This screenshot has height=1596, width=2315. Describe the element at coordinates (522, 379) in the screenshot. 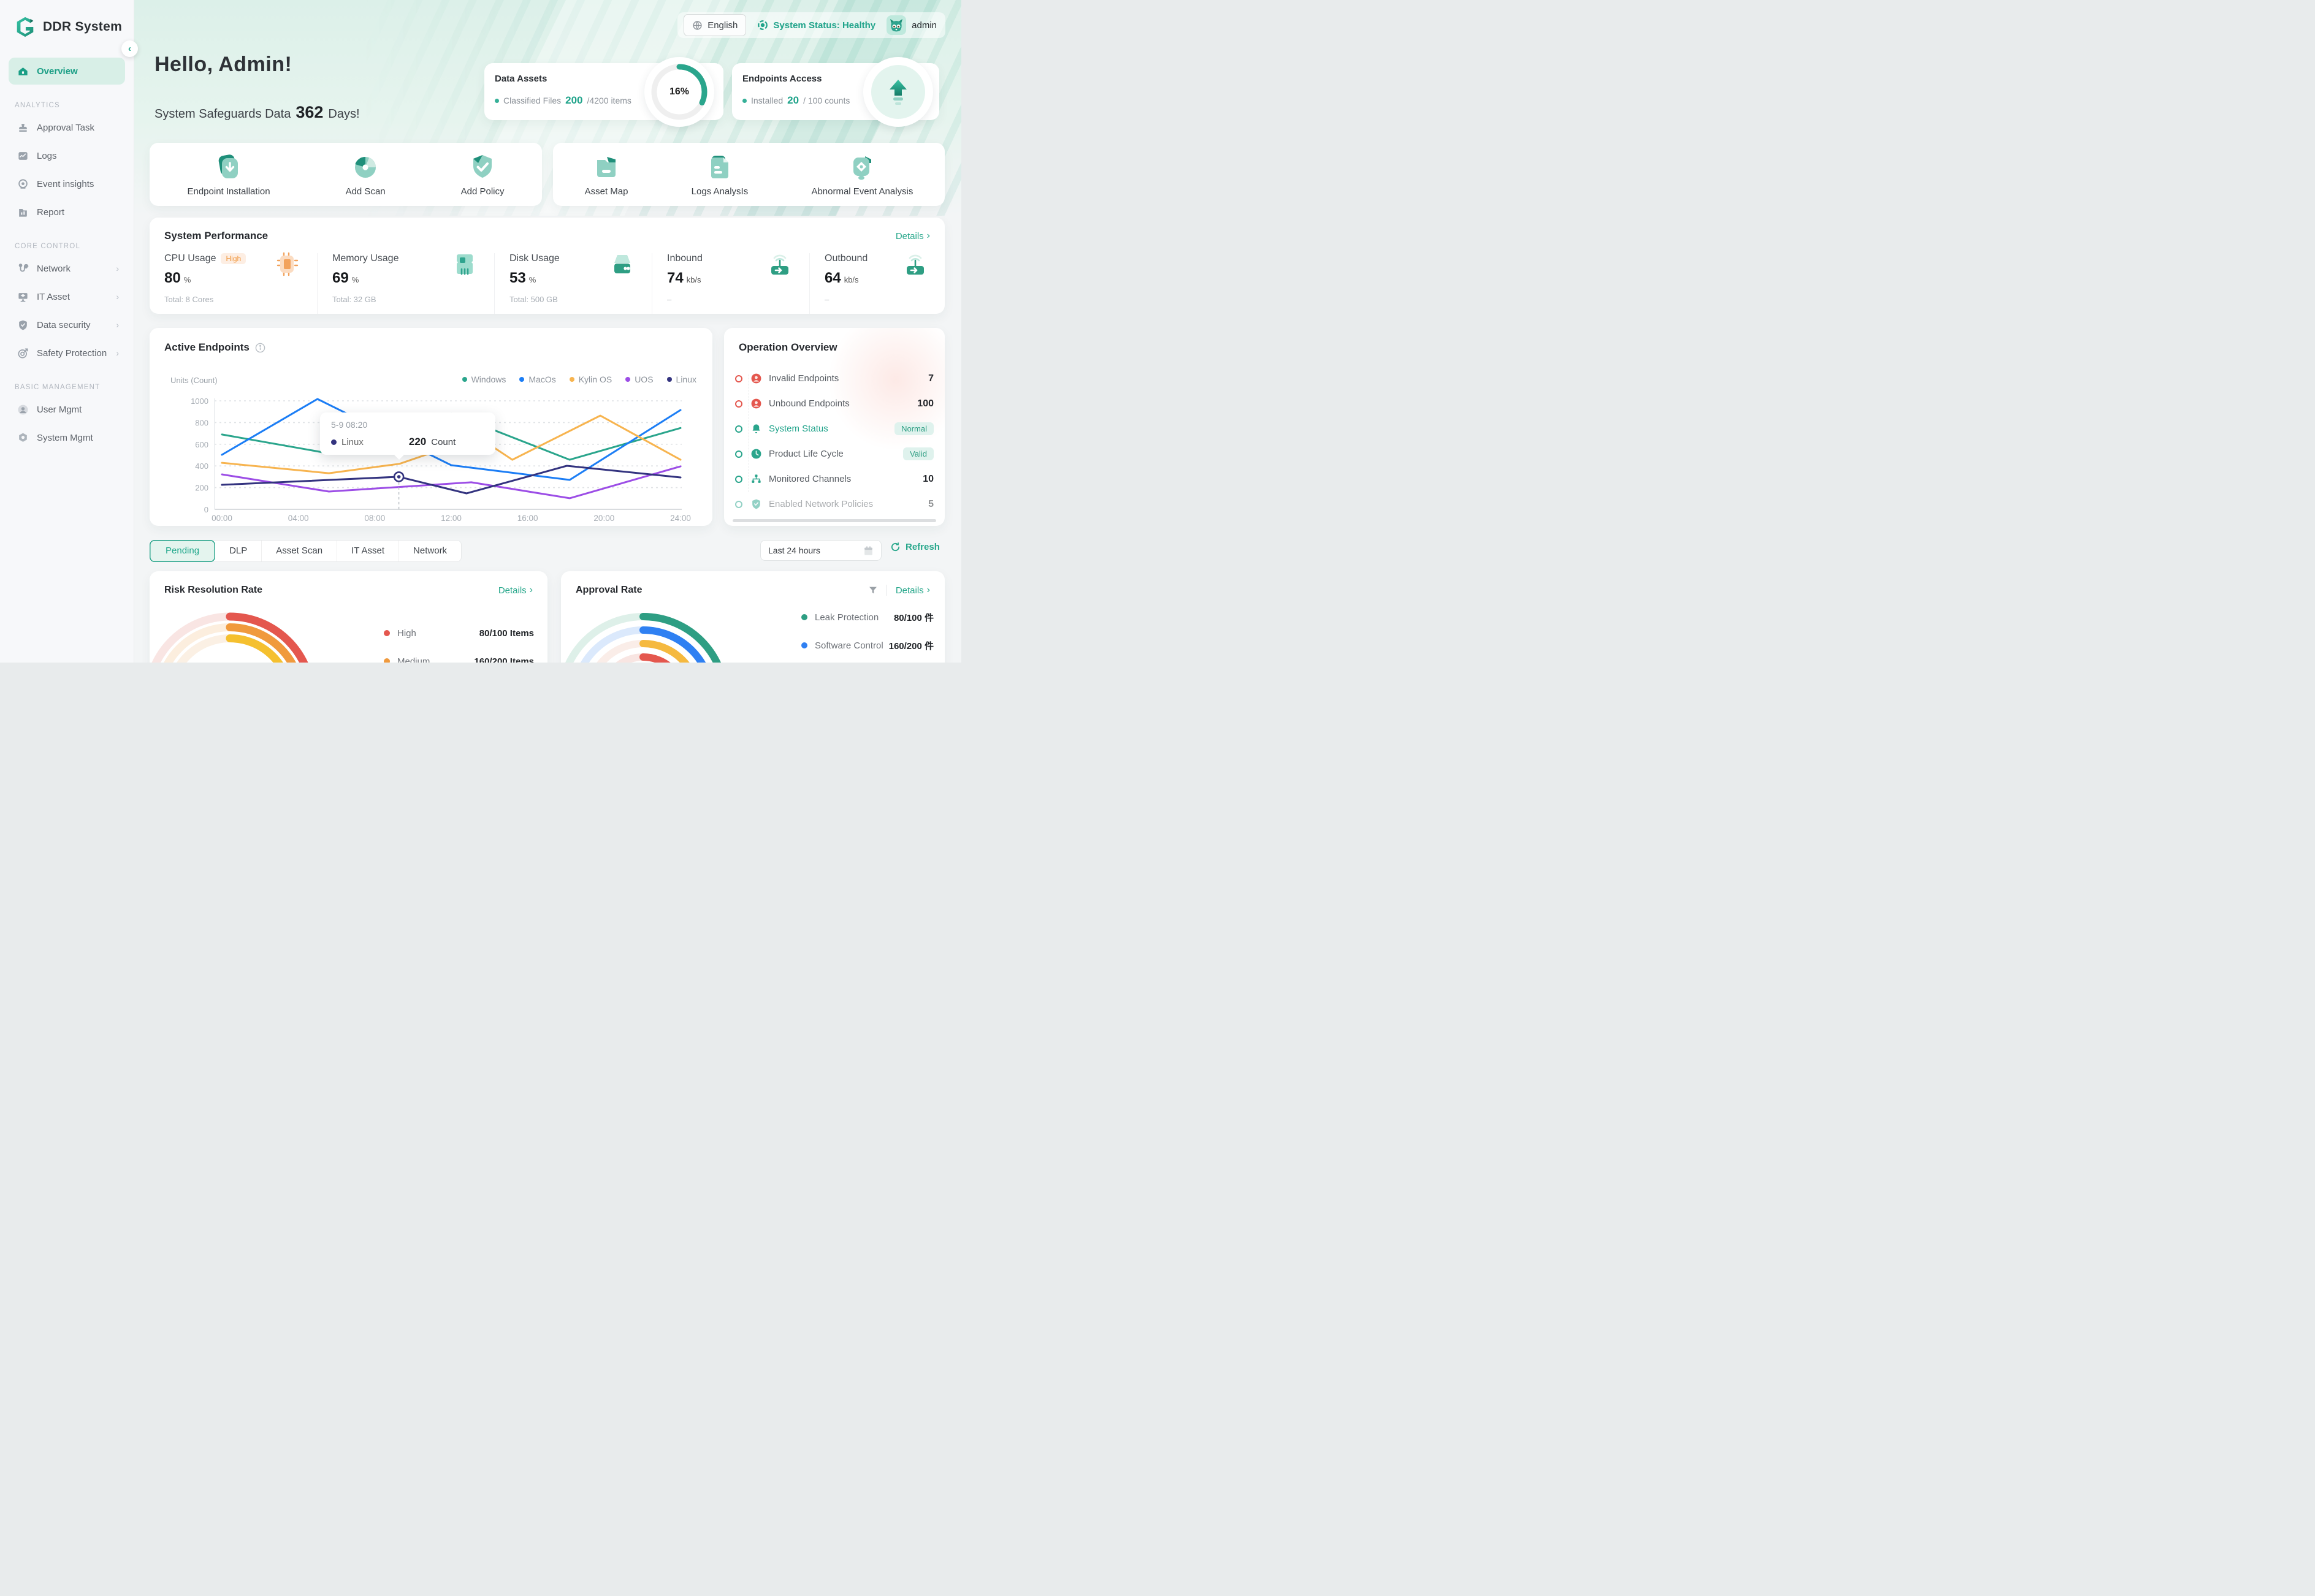

I see `legend-dot` at that location.